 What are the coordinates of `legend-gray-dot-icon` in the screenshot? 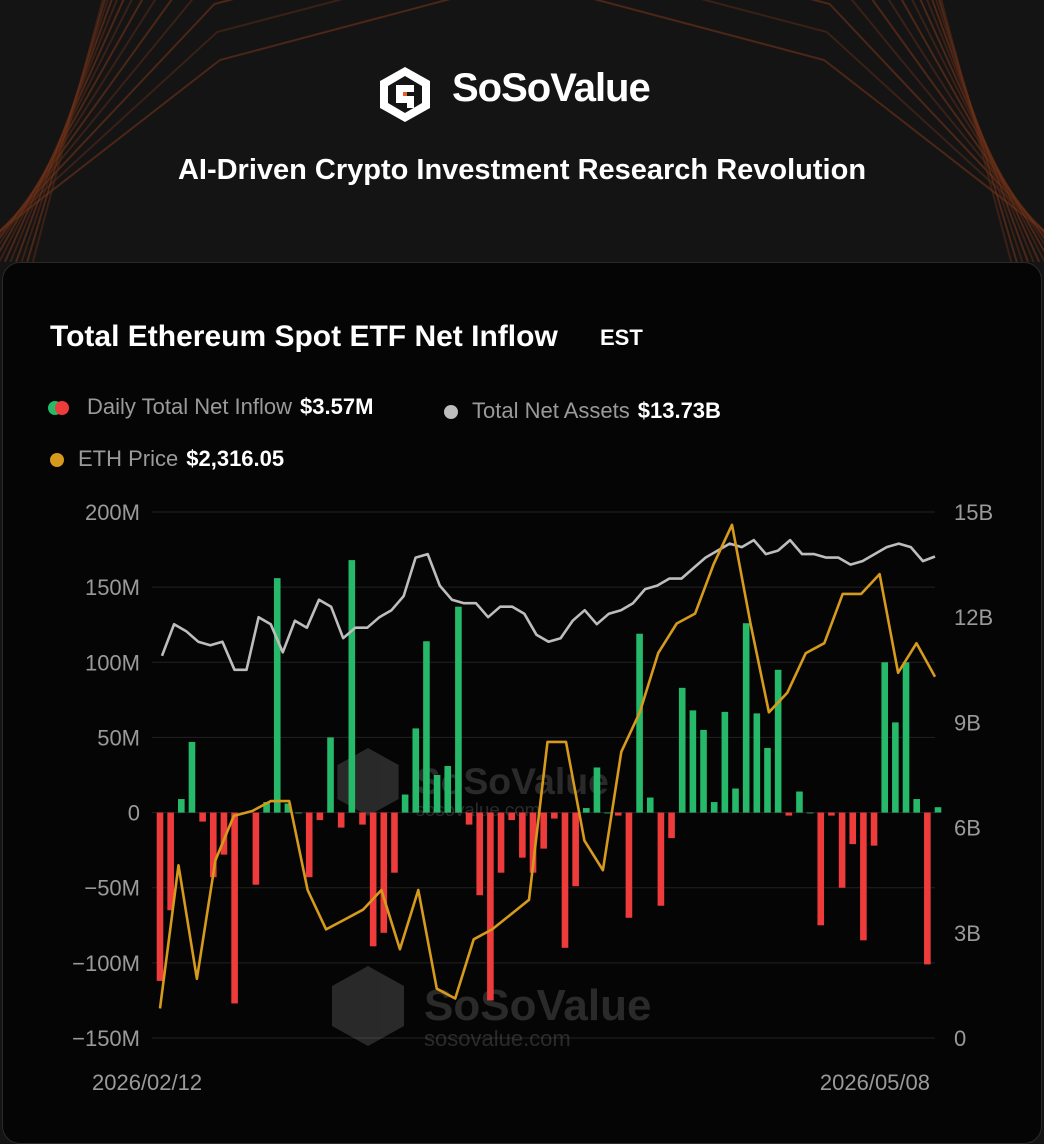 It's located at (451, 412).